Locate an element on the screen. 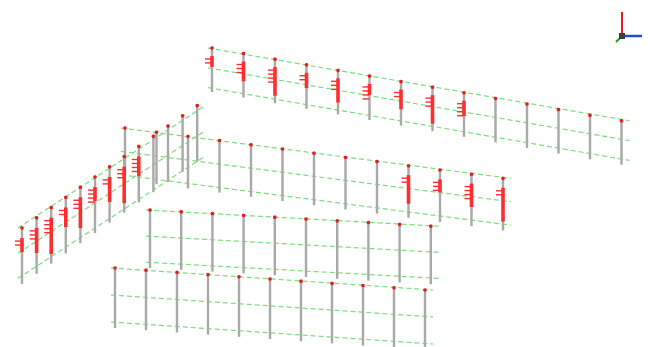  axis-triad-icon is located at coordinates (628, 27).